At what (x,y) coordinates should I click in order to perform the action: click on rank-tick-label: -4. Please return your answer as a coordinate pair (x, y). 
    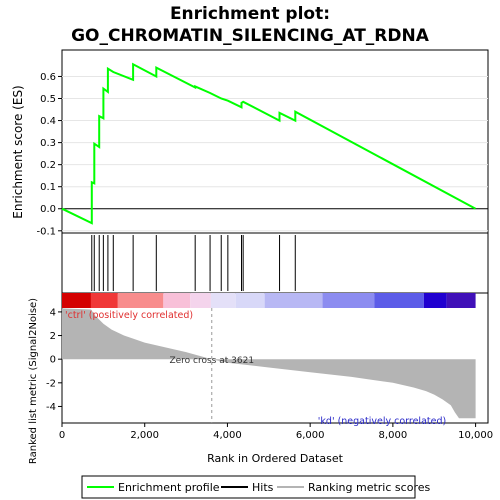
    Looking at the image, I should click on (51, 407).